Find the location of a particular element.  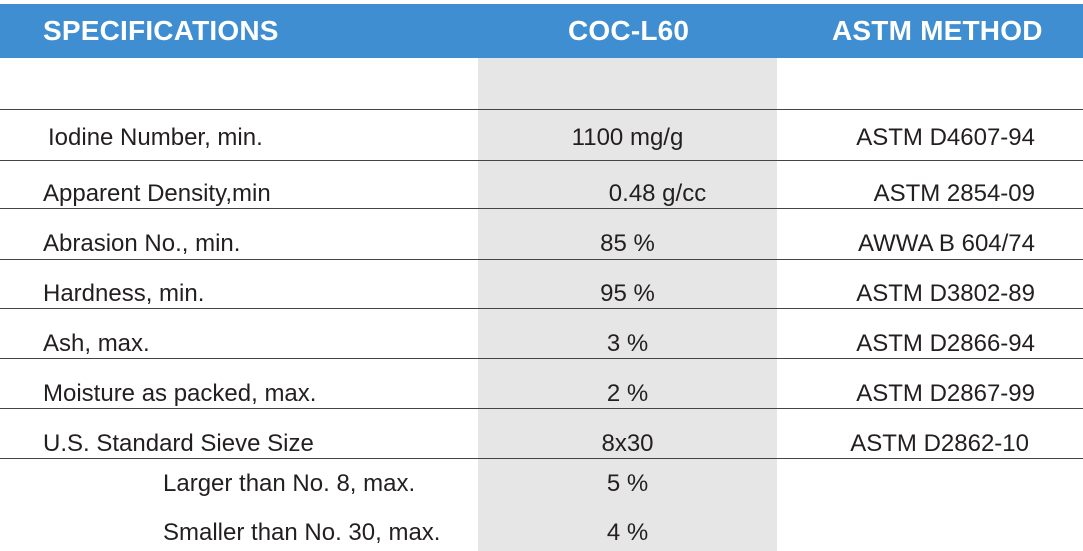

spec-label: Larger than No. 8, max. is located at coordinates (289, 483).